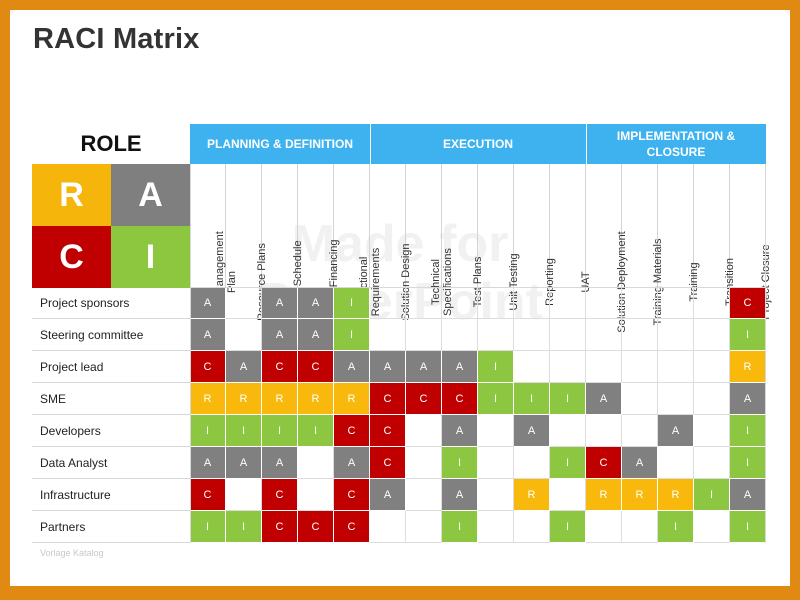 Image resolution: width=800 pixels, height=600 pixels. What do you see at coordinates (111, 527) in the screenshot?
I see `row-label-partners: Partners` at bounding box center [111, 527].